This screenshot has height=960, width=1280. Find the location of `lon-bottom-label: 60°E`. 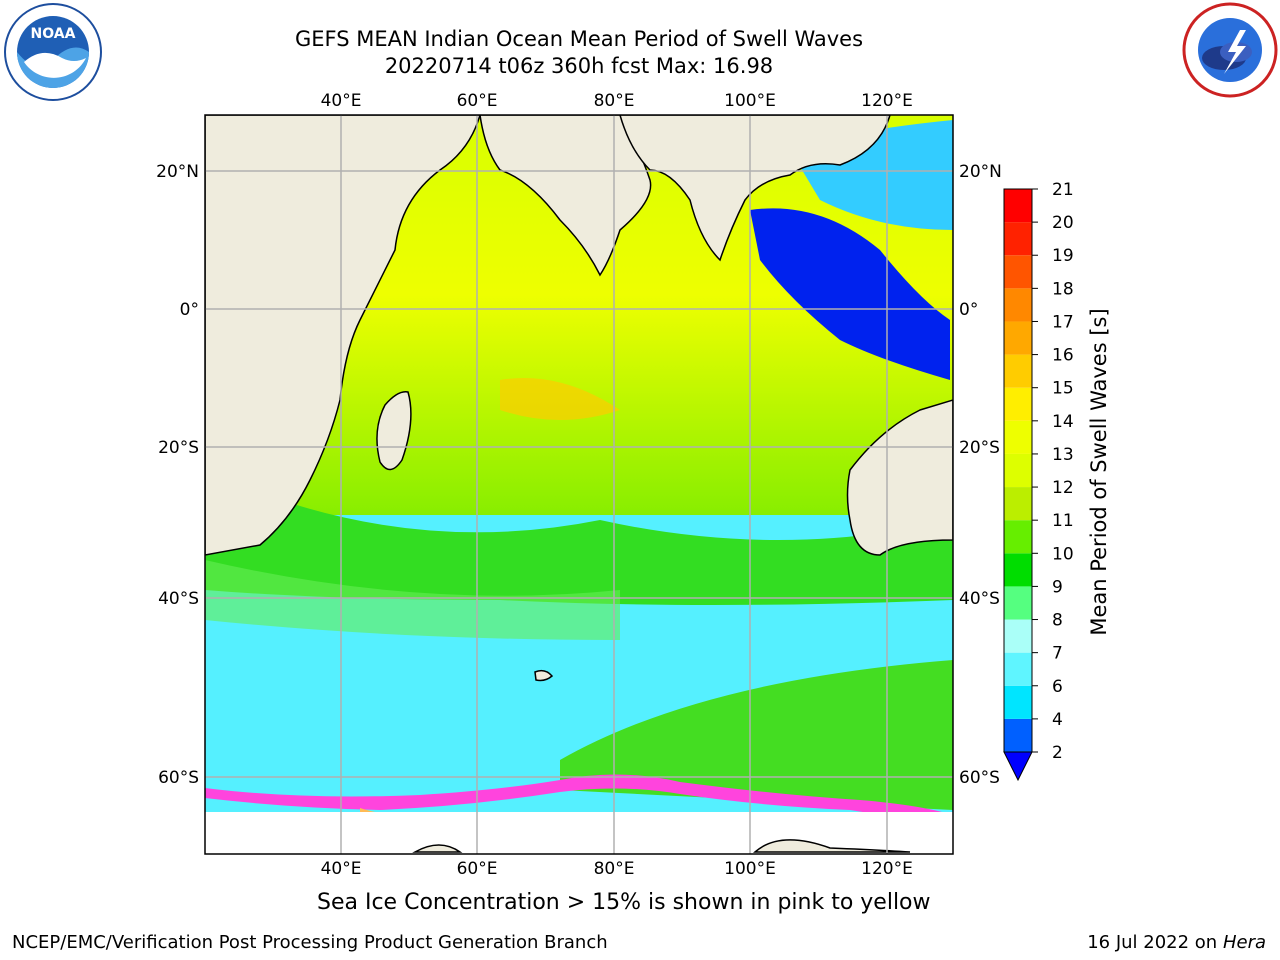

lon-bottom-label: 60°E is located at coordinates (477, 869).